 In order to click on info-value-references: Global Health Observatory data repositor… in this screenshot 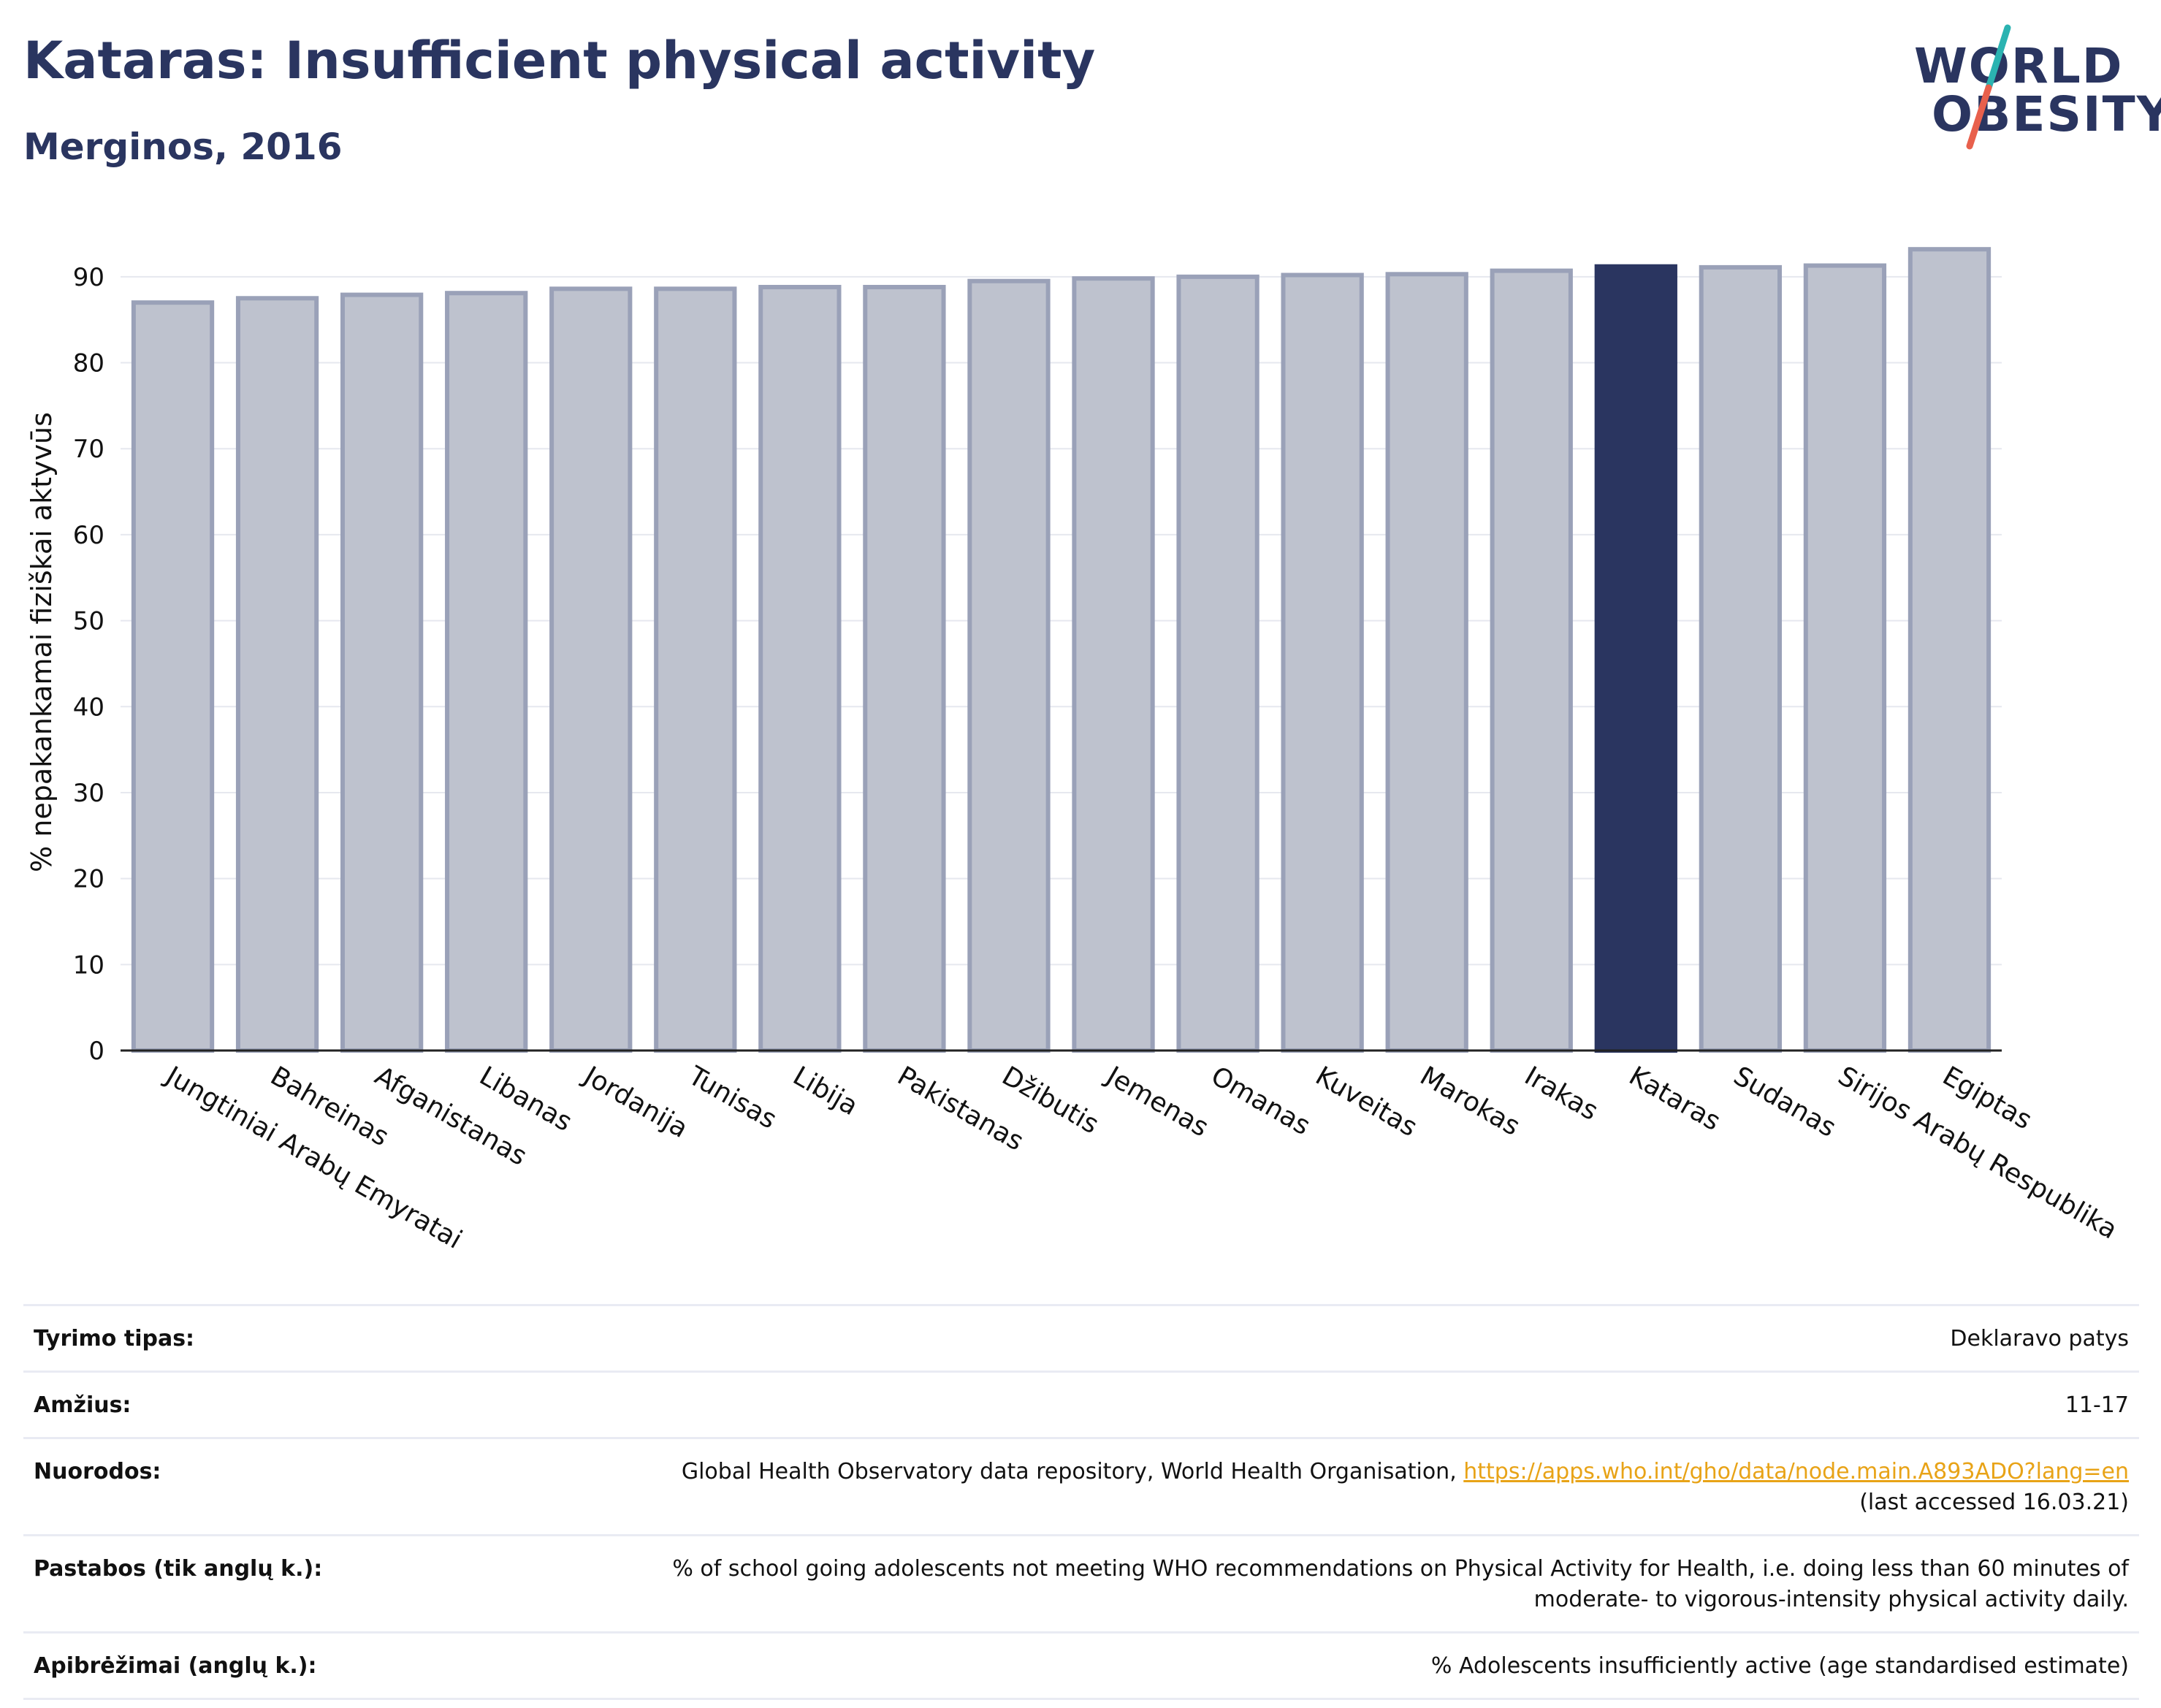, I will do `click(1281, 1486)`.